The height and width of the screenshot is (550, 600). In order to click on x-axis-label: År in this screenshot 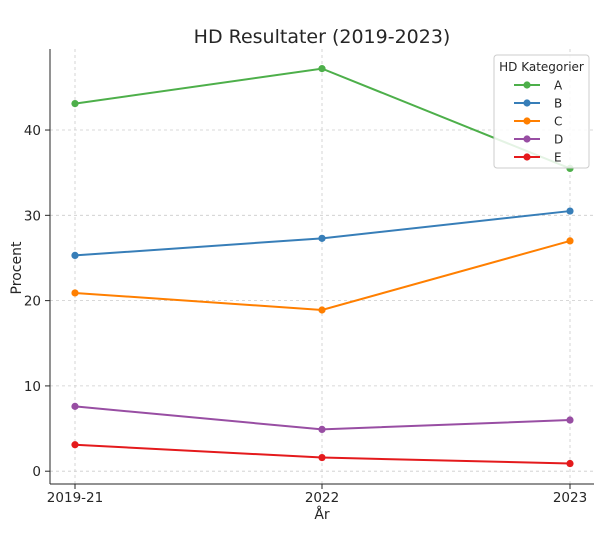, I will do `click(322, 514)`.